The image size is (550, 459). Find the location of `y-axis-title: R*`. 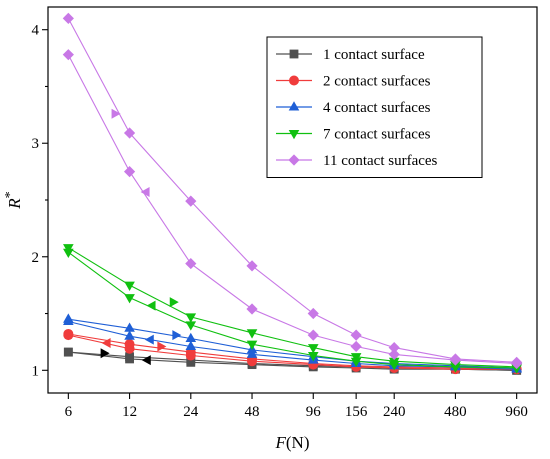

y-axis-title: R* is located at coordinates (13, 200).